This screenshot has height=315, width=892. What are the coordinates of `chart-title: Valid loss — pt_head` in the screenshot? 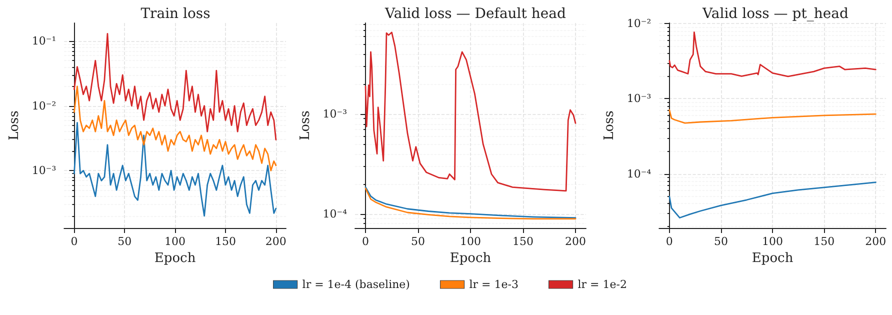 It's located at (775, 14).